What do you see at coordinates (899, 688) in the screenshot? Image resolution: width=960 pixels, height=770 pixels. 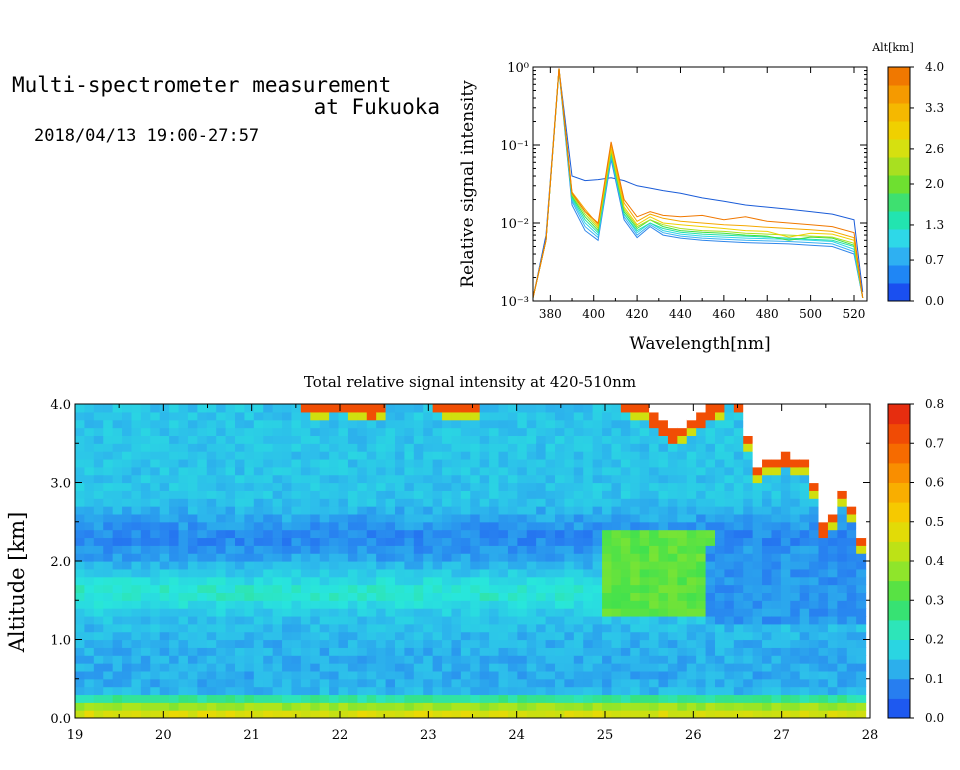 I see `intensity-colorbar-cell` at bounding box center [899, 688].